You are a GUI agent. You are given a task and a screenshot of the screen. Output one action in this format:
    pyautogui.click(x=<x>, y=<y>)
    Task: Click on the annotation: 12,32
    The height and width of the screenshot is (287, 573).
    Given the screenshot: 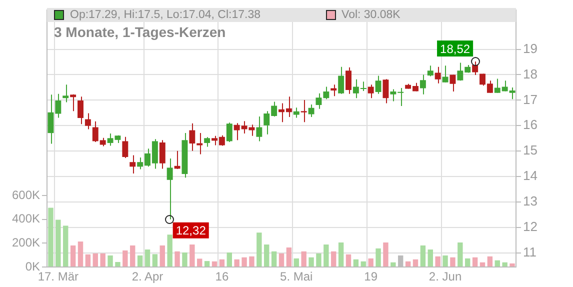 What is the action you would take?
    pyautogui.click(x=191, y=231)
    